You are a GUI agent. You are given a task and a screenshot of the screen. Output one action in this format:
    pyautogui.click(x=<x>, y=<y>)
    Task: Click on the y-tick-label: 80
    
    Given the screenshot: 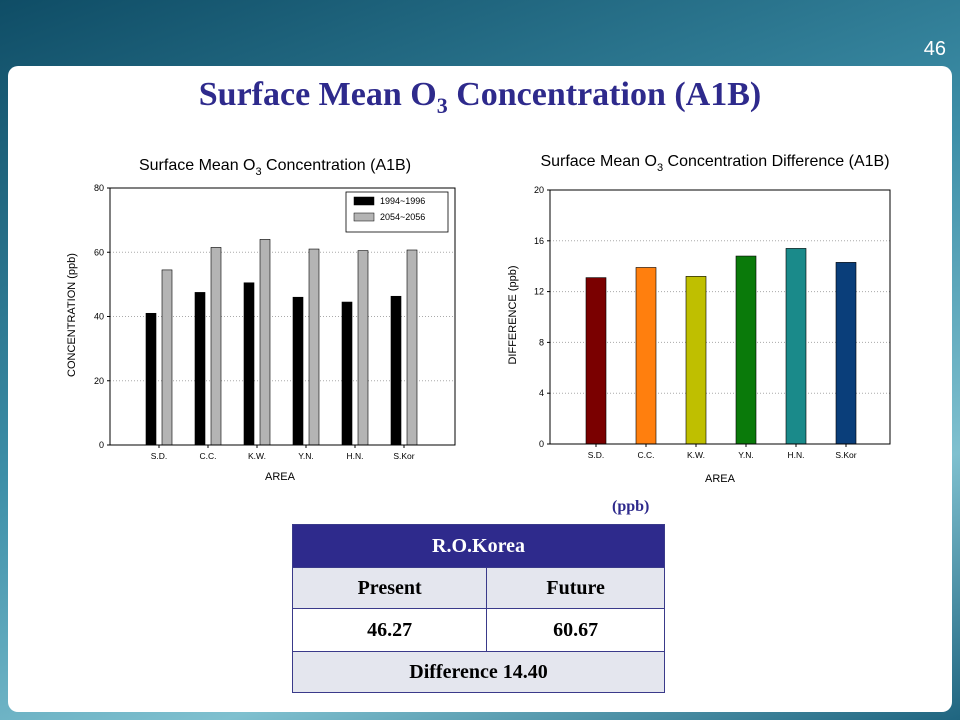 What is the action you would take?
    pyautogui.click(x=99, y=188)
    